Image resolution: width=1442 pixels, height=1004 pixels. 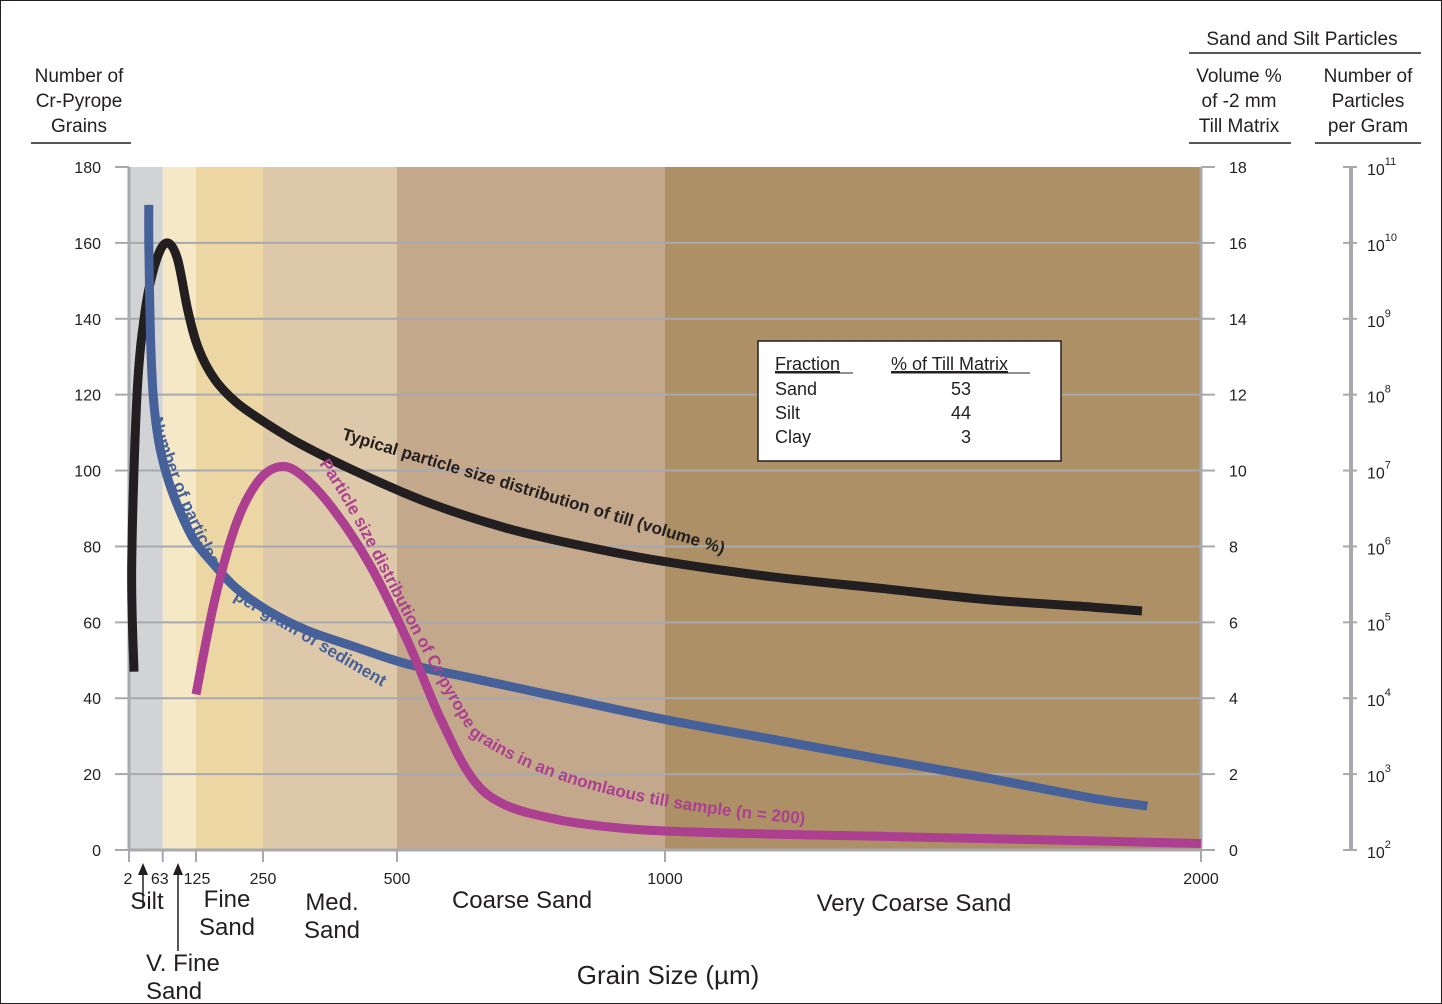 What do you see at coordinates (914, 903) in the screenshot?
I see `zone-label-very-coarse-sand: Very Coarse Sand` at bounding box center [914, 903].